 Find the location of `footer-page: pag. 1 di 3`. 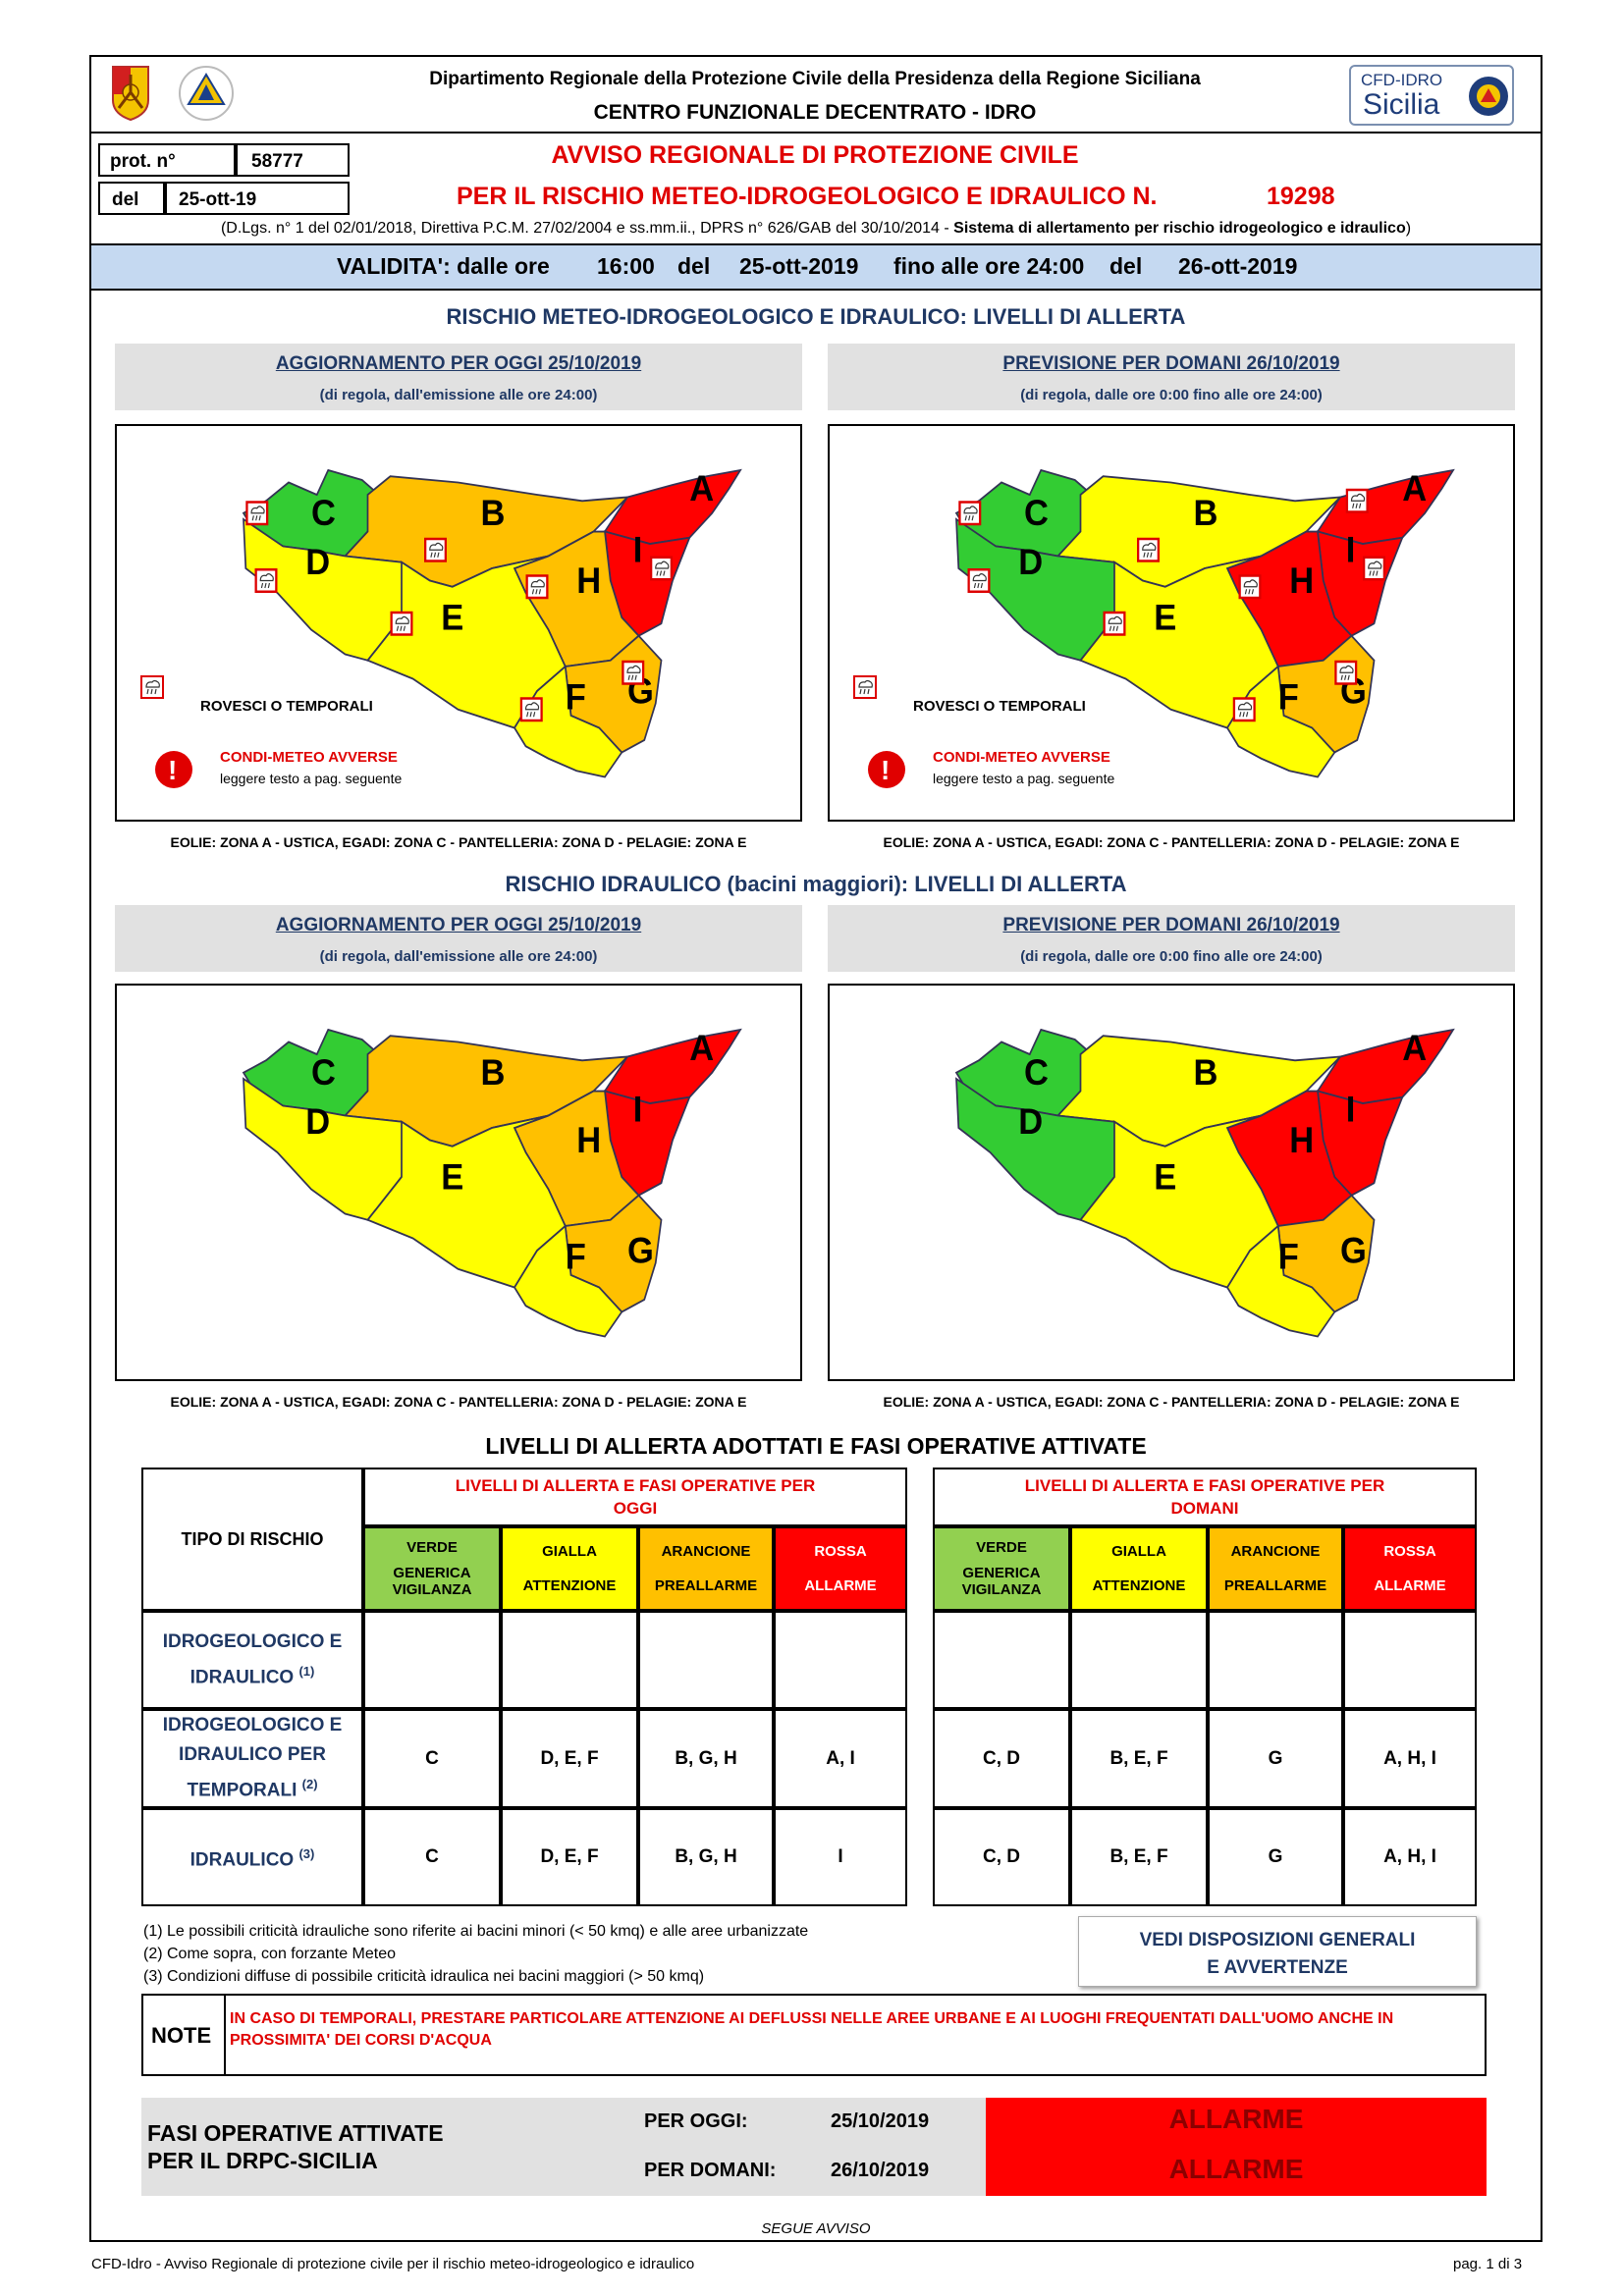

footer-page: pag. 1 di 3 is located at coordinates (1488, 2264).